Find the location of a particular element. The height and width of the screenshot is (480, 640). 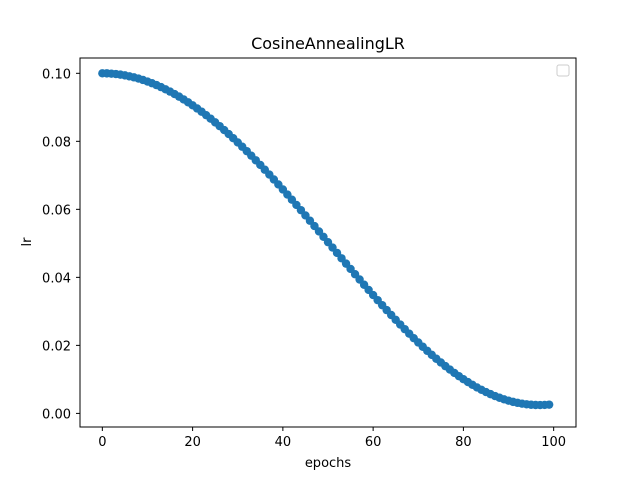

x-tick-label: 0 is located at coordinates (102, 442).